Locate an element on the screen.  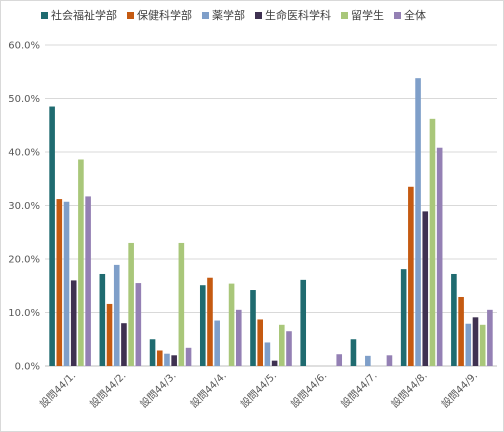
y-tick-label: 30.0% is located at coordinates (24, 206).